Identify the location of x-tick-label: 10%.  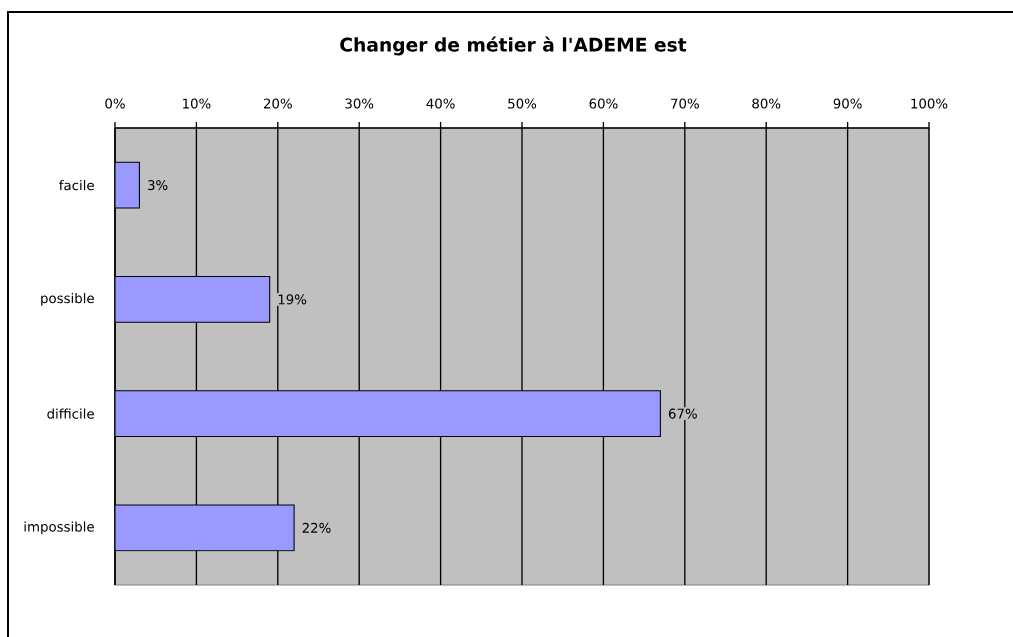
(197, 103).